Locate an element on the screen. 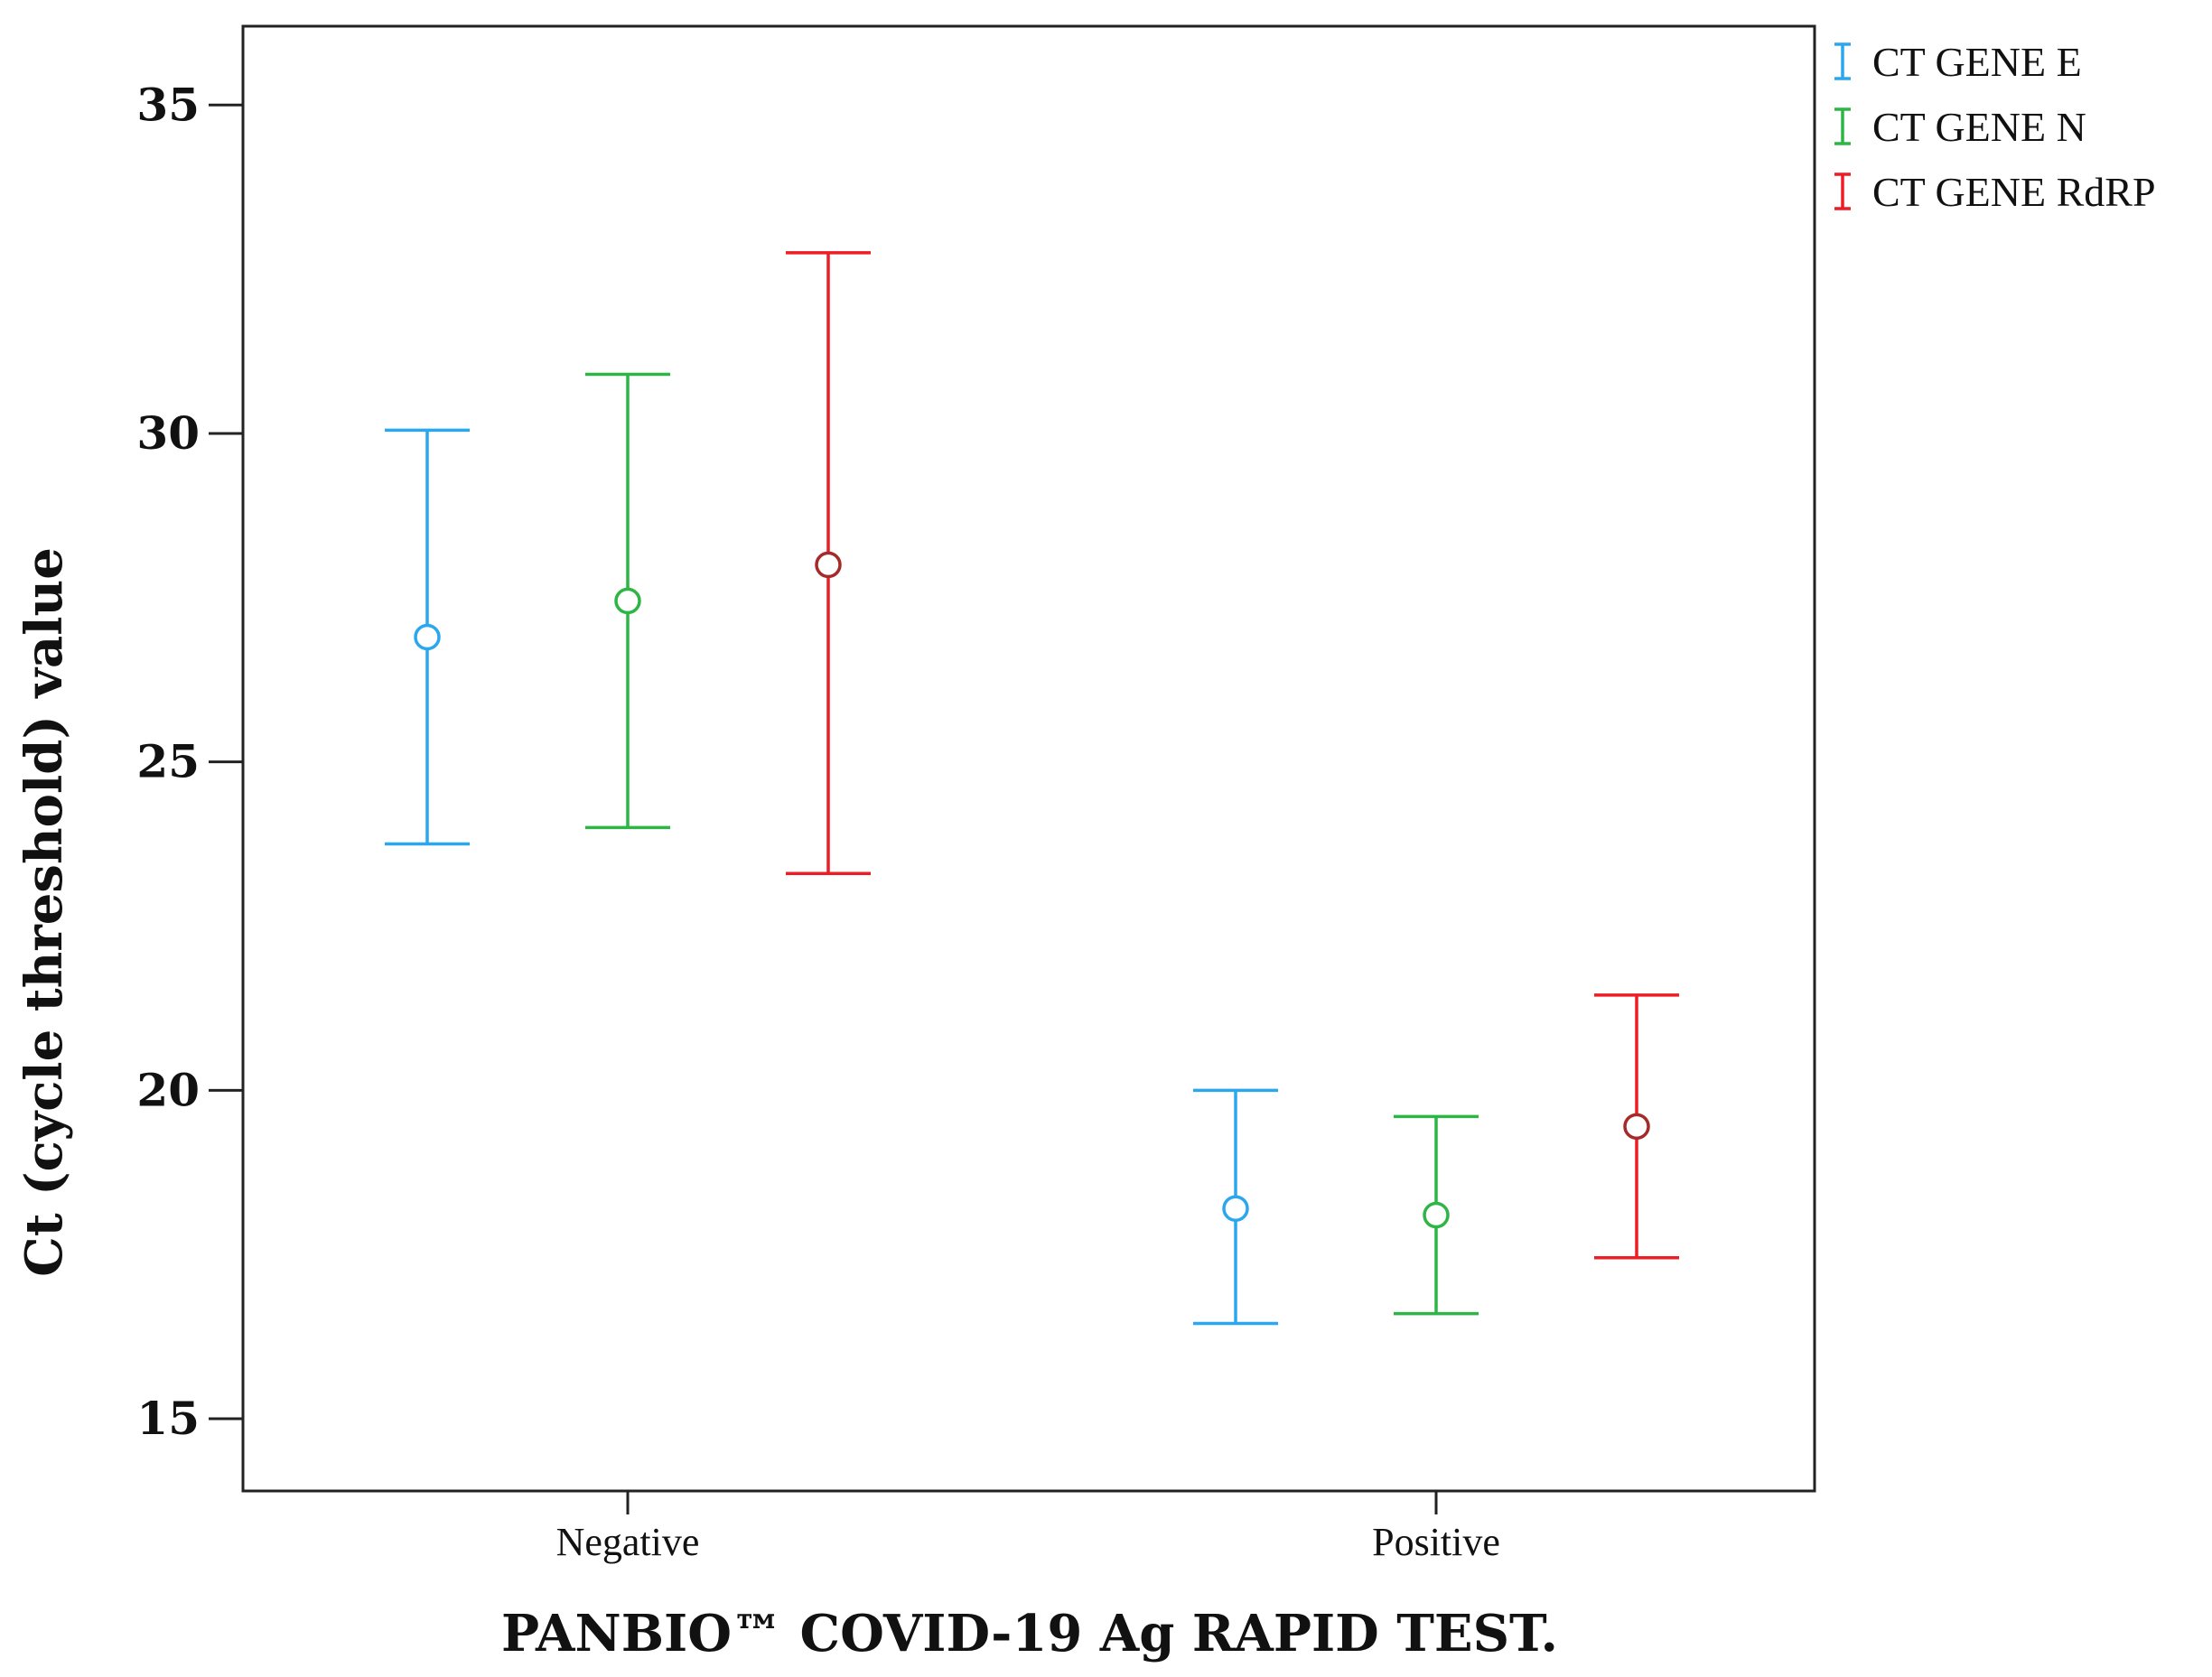  y-tick-label: 25 is located at coordinates (168, 762).